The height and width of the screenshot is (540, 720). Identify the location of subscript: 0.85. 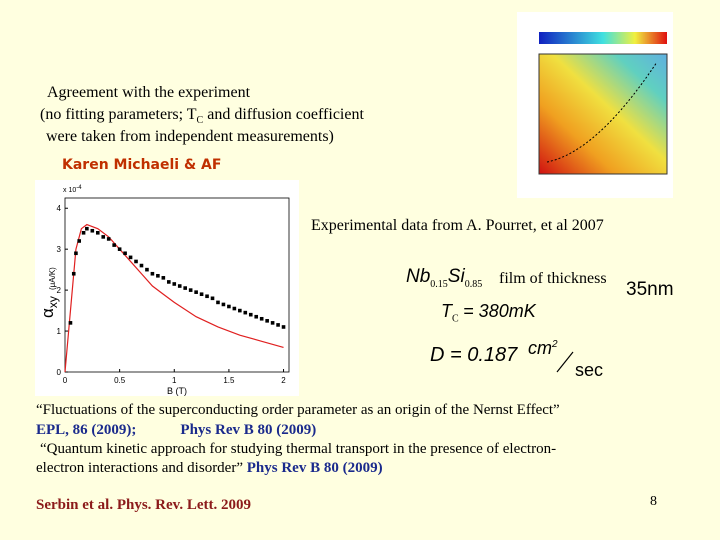
(473, 284).